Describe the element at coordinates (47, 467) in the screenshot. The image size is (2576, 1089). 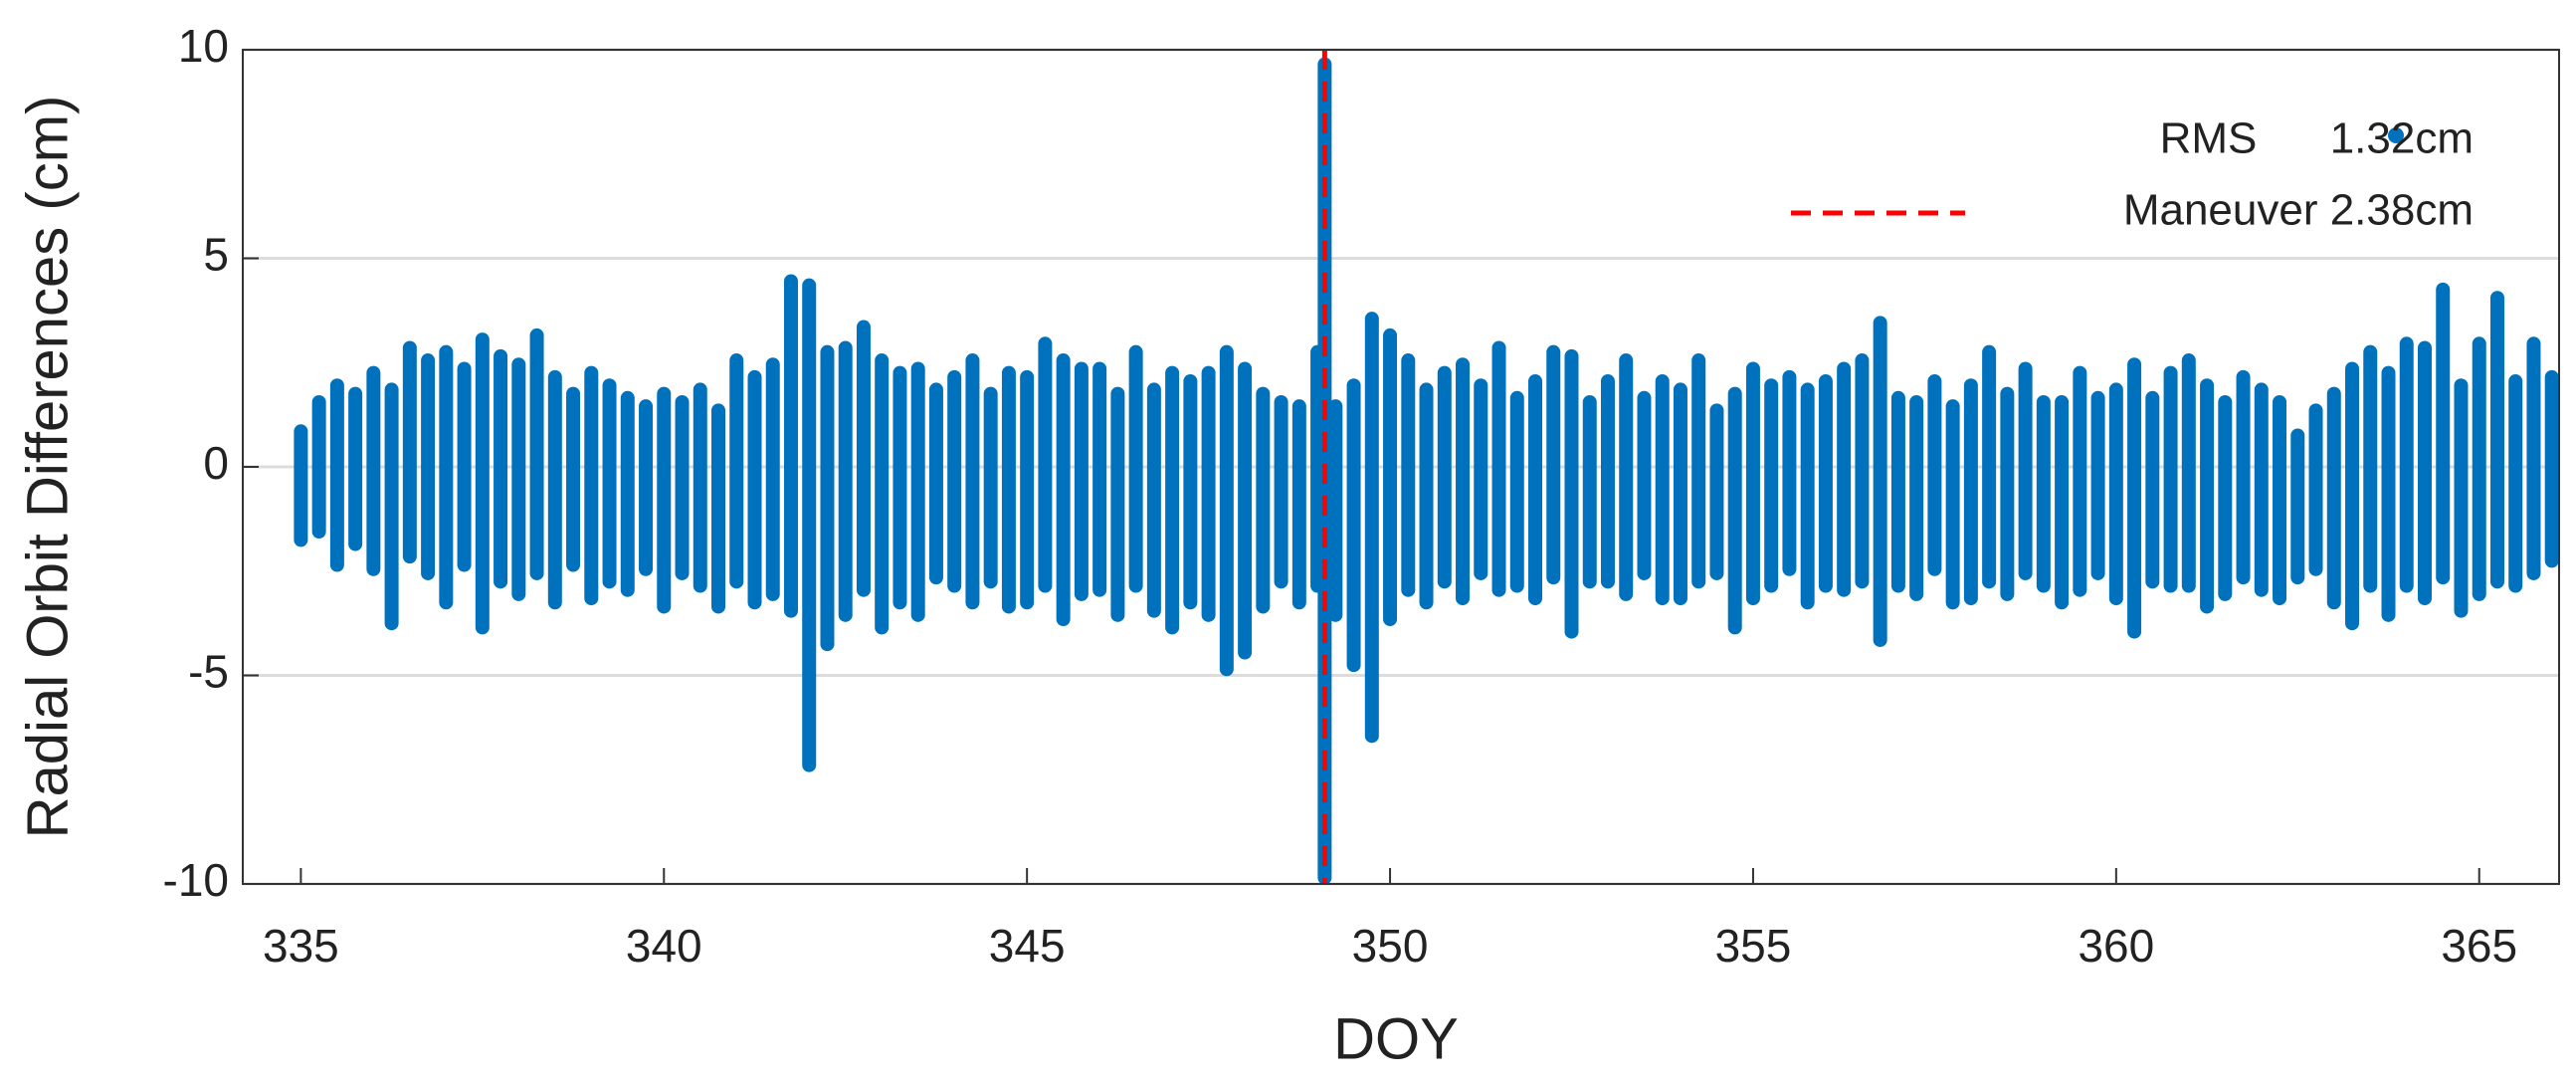
I see `y-axis-label: Radial Orbit Differences (cm)` at that location.